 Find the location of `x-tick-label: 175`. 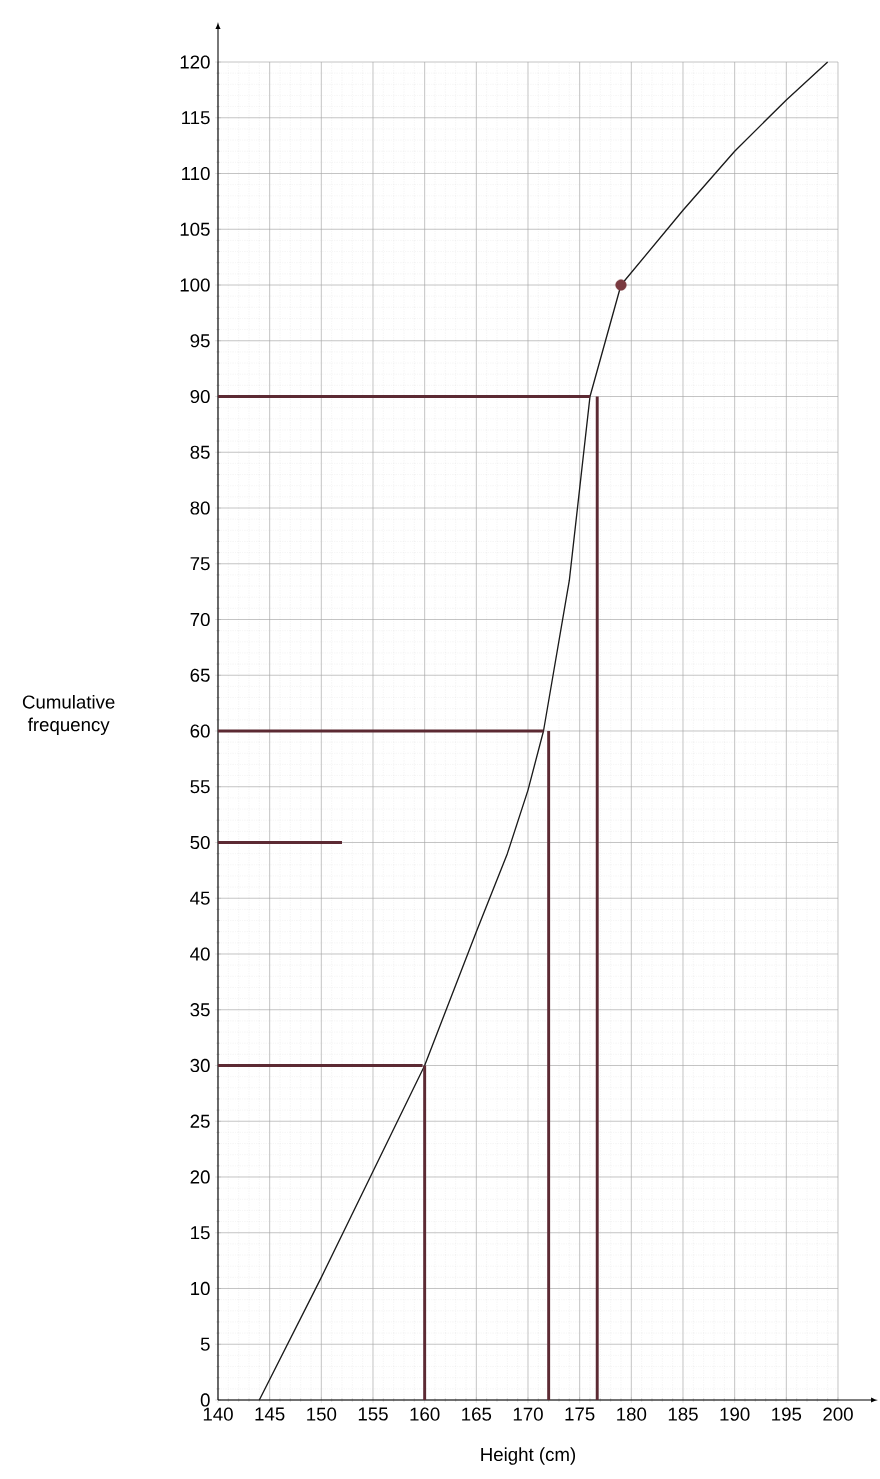

x-tick-label: 175 is located at coordinates (580, 1414).